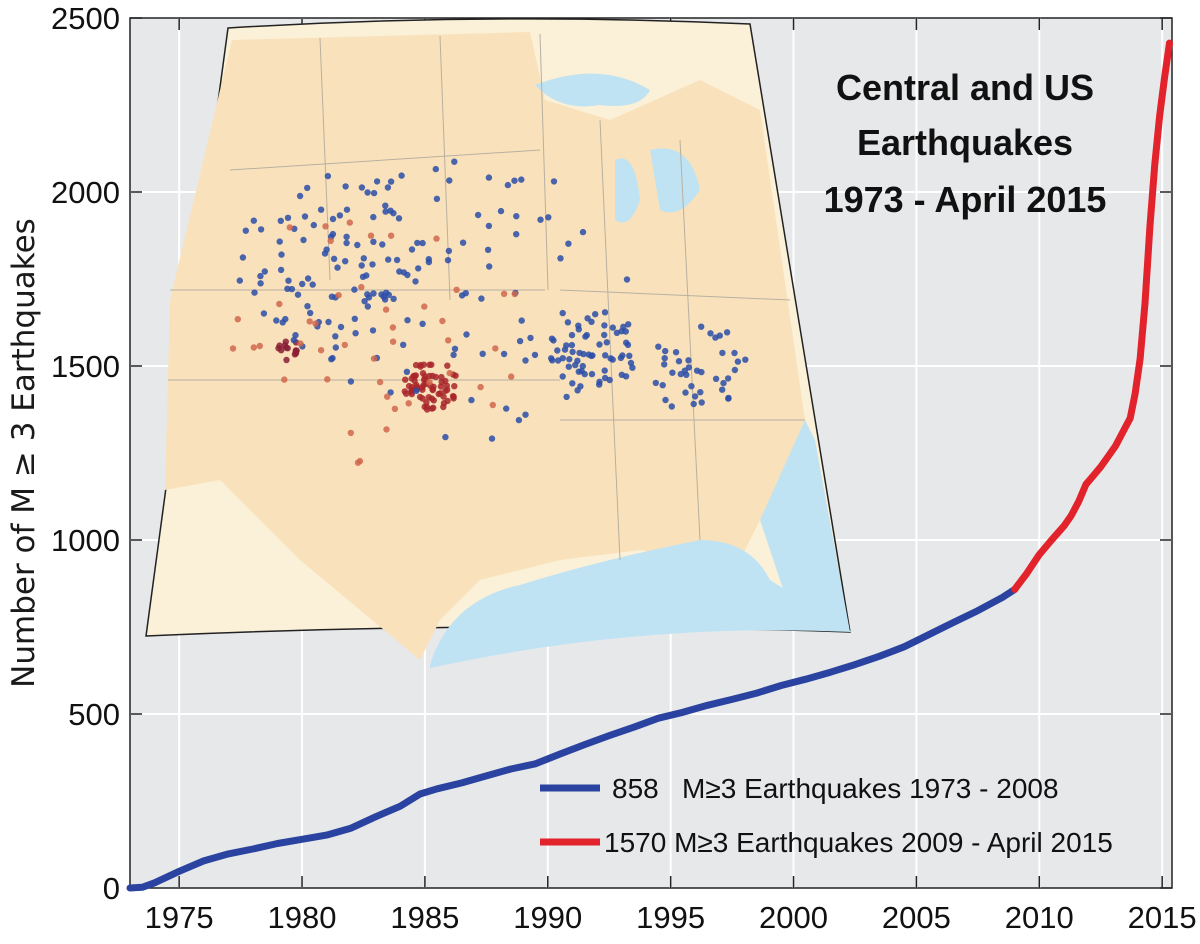 Image resolution: width=1200 pixels, height=944 pixels. I want to click on map-gulf-of-mexico, so click(641, 604).